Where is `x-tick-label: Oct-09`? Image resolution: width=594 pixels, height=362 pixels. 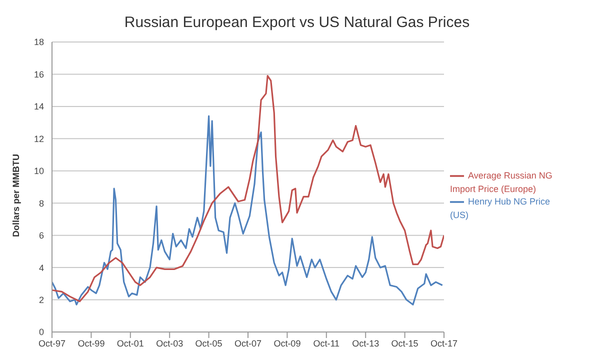
x-tick-label: Oct-09 is located at coordinates (287, 343).